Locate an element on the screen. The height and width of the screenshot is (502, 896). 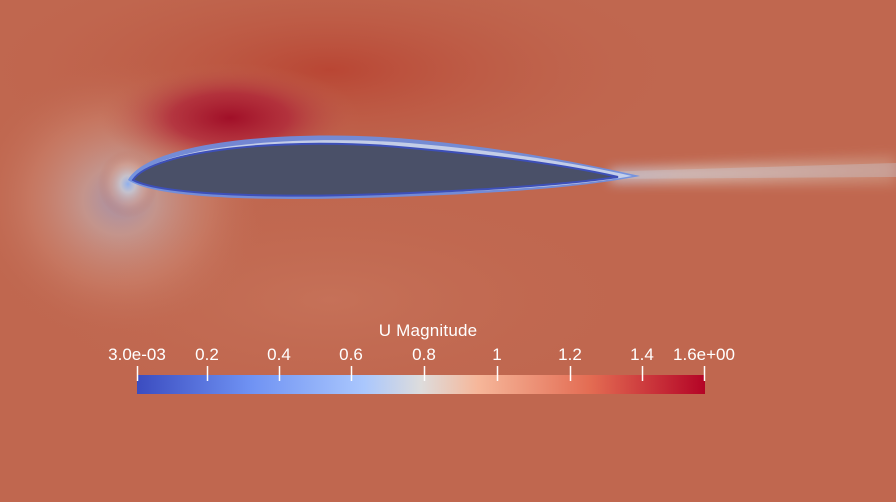
colorbar-title: U Magnitude is located at coordinates (428, 330).